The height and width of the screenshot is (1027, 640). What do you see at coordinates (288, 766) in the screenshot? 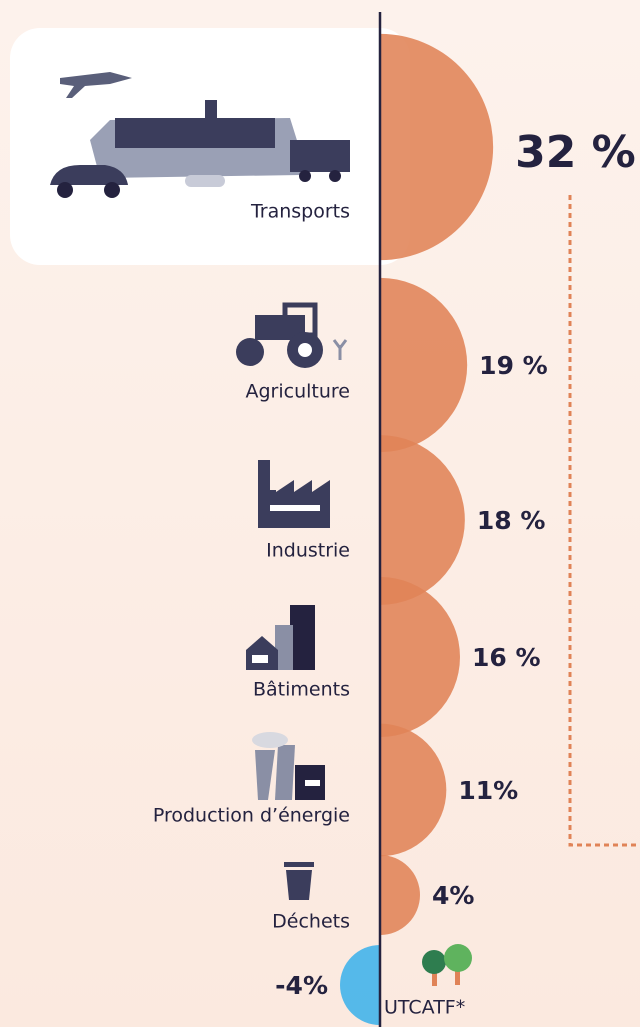
I see `icon-power-plant` at bounding box center [288, 766].